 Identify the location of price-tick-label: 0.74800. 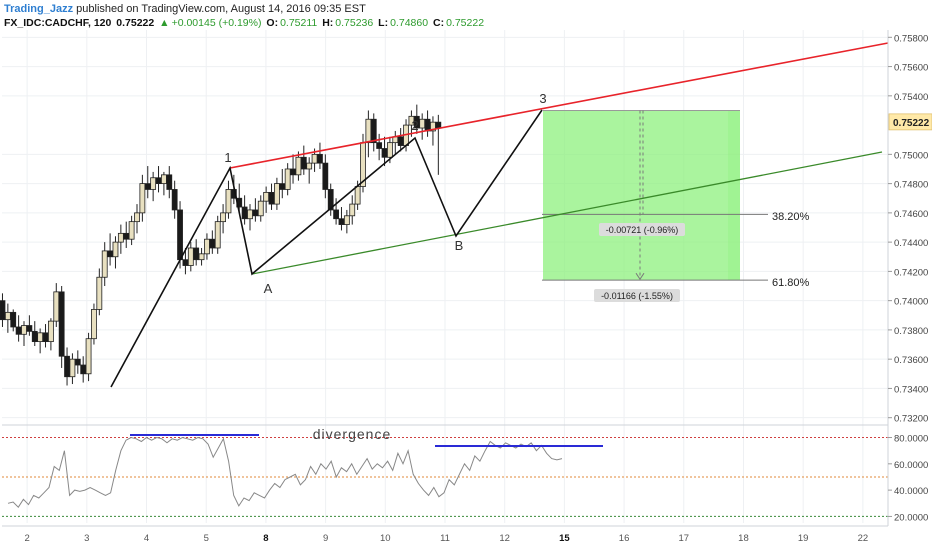
(911, 185).